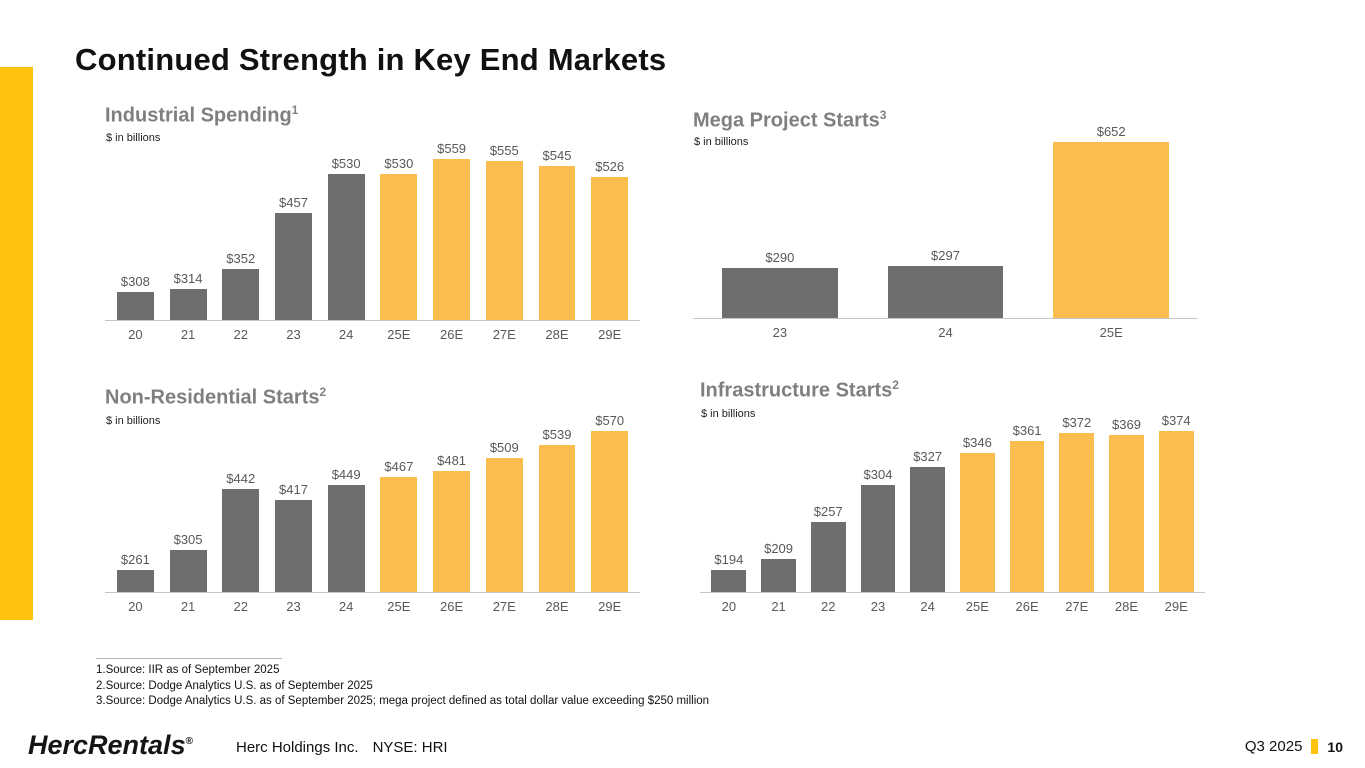 Image resolution: width=1365 pixels, height=768 pixels. I want to click on bar-plot: $308 $314 $352 $457 $530 $530 $559 $555 $545 $526, so click(372, 228).